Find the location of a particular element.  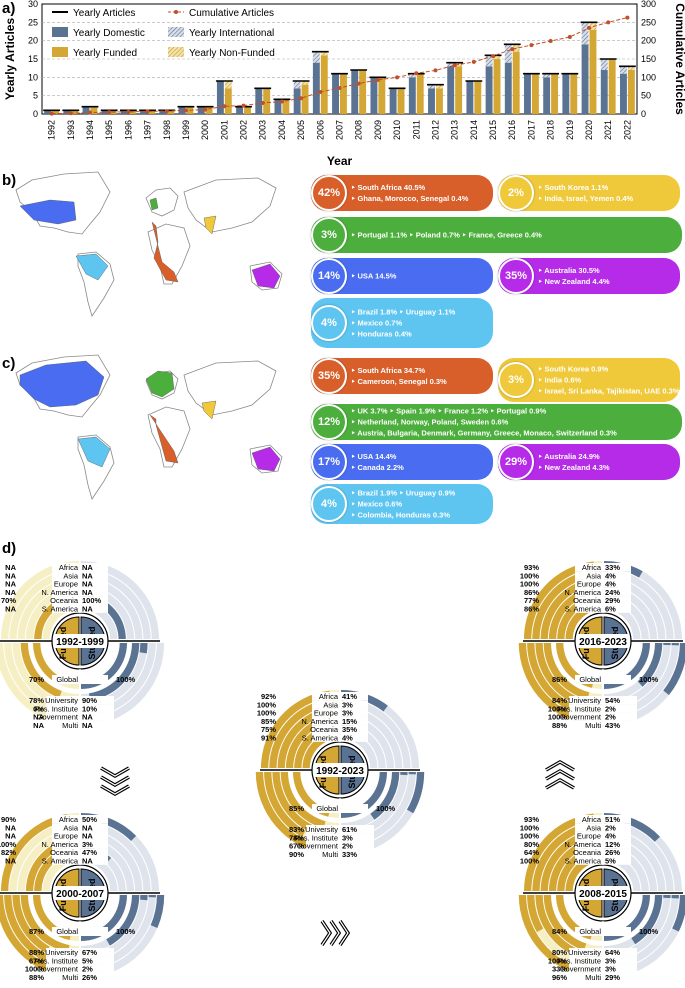

x-tick-label: 2017 is located at coordinates (531, 130).